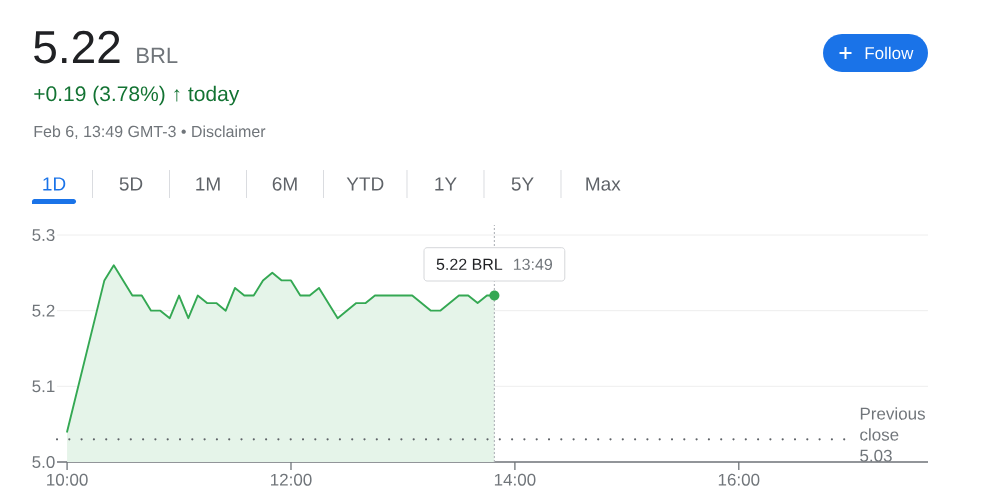 The width and height of the screenshot is (1006, 495). I want to click on text: Feb 6, 13:49 GMT-3 • Disclaimer, so click(150, 132).